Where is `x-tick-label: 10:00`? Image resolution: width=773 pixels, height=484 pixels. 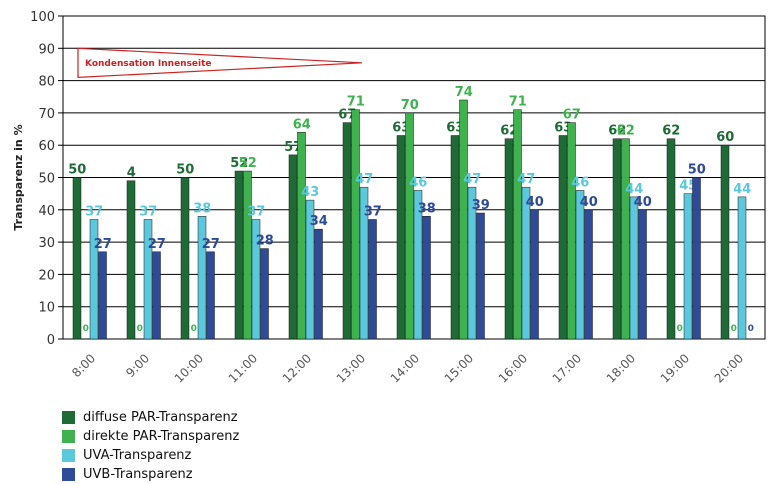 x-tick-label: 10:00 is located at coordinates (189, 368).